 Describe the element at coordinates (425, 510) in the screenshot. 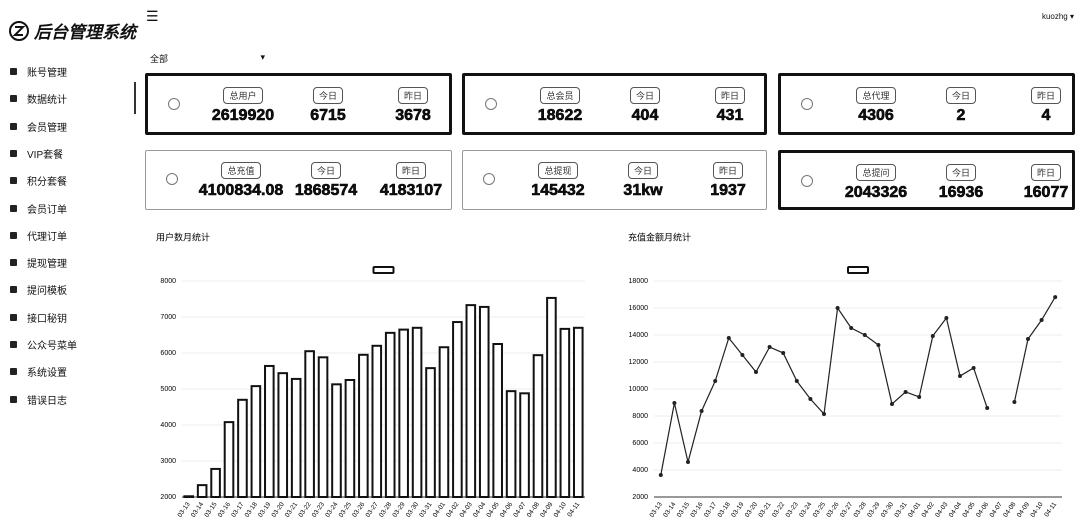

I see `x-tick-label: 03-31` at that location.